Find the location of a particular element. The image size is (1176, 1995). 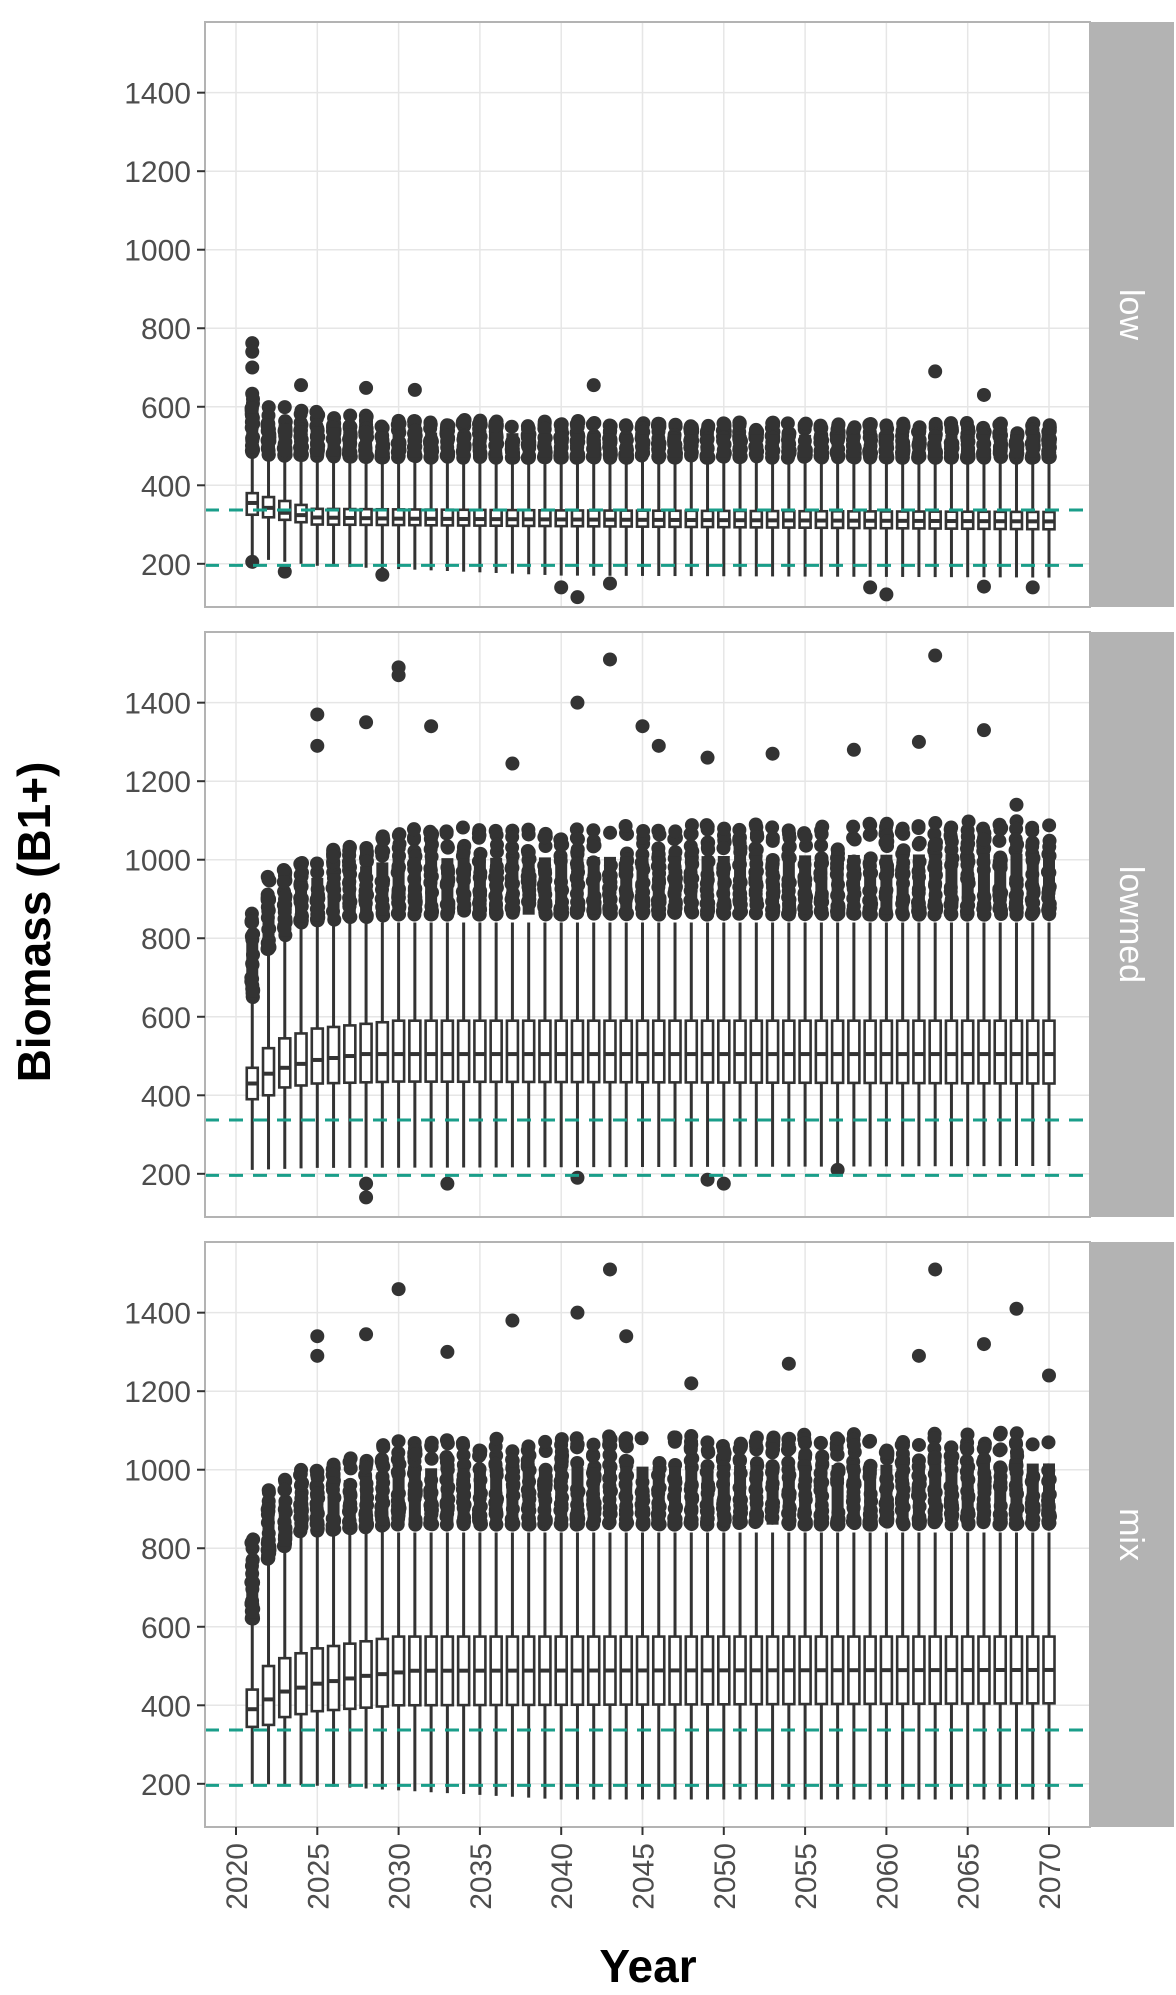

y-tick-label: 400 is located at coordinates (166, 1706).